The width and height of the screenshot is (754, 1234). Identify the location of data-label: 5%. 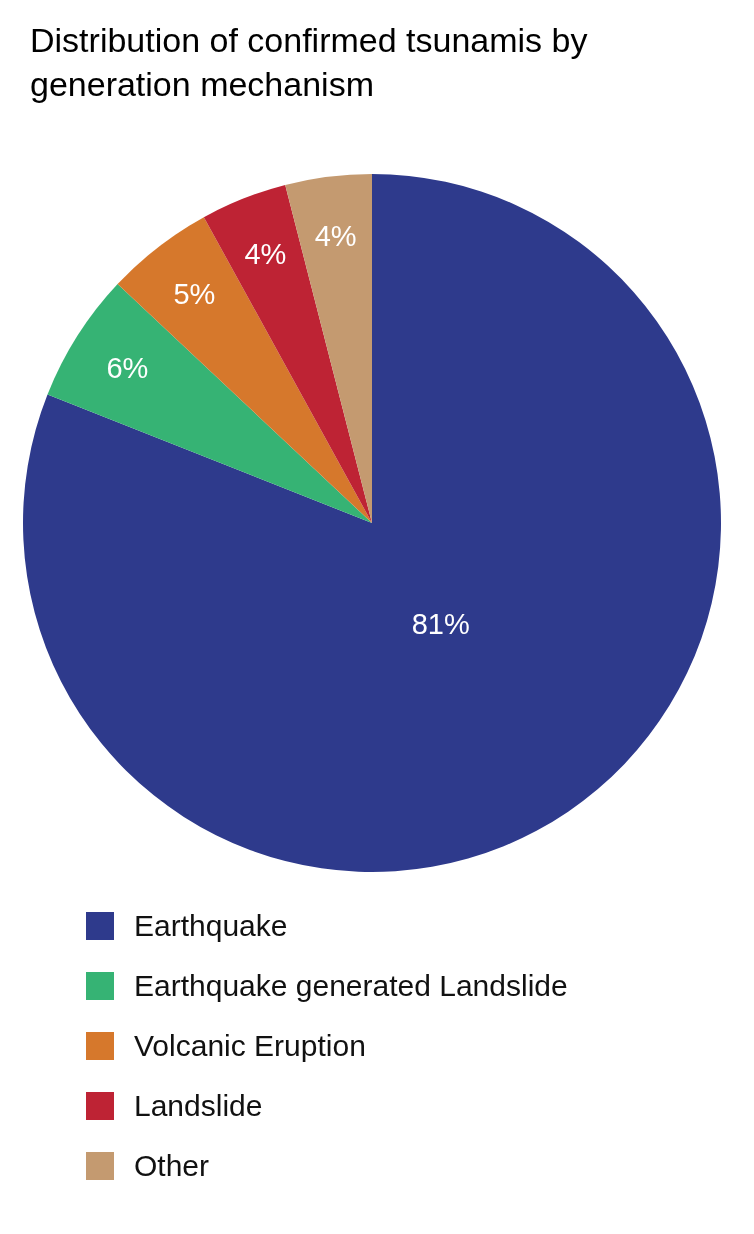
(194, 294).